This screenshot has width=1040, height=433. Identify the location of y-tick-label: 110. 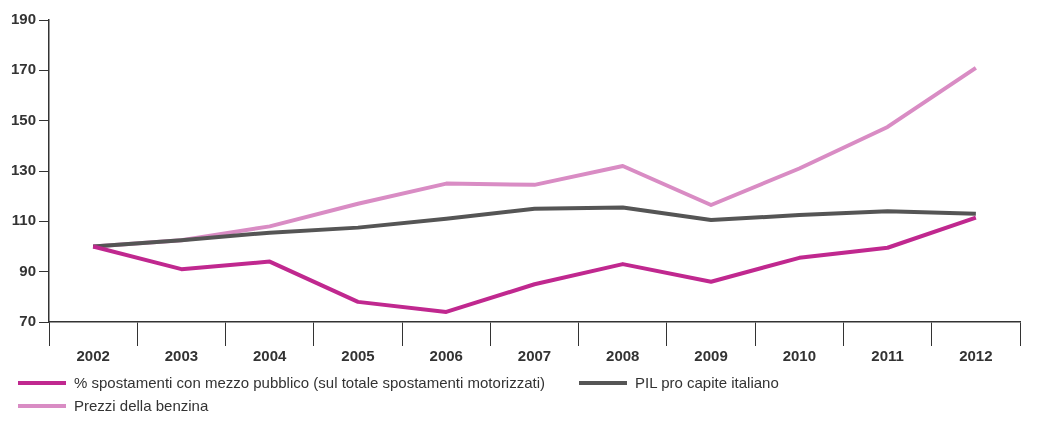
(24, 220).